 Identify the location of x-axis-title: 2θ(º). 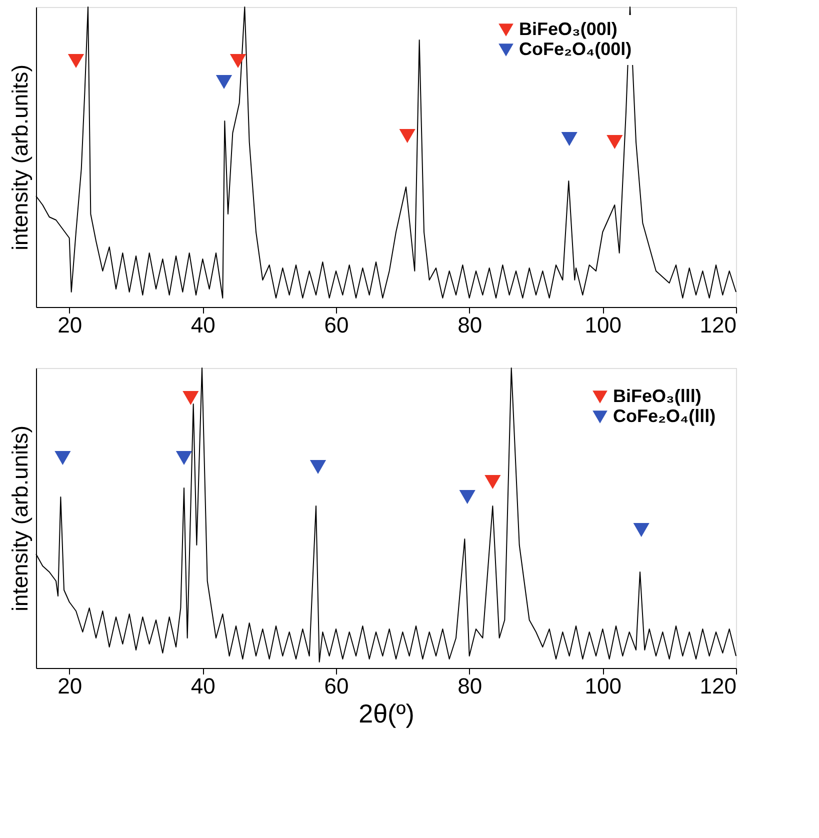
(386, 713).